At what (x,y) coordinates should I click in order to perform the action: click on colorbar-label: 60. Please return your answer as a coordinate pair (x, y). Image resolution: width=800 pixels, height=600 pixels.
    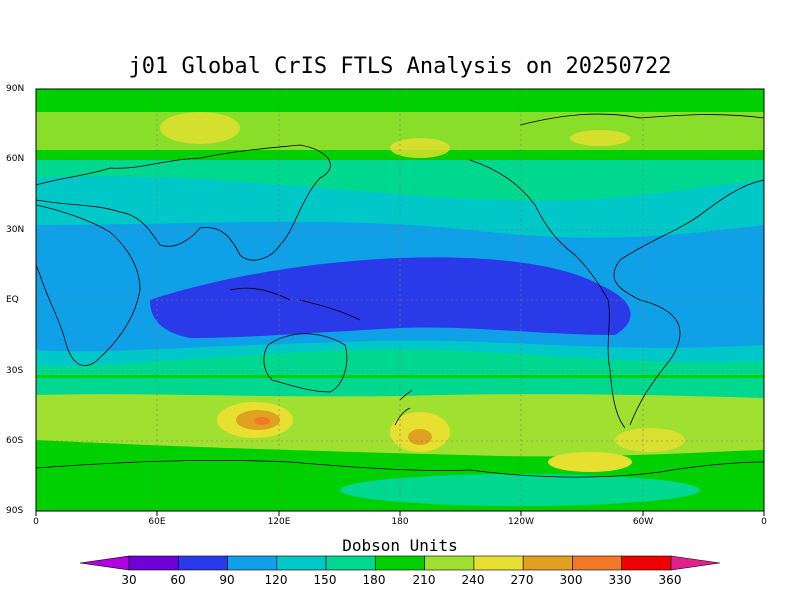
    Looking at the image, I should click on (178, 580).